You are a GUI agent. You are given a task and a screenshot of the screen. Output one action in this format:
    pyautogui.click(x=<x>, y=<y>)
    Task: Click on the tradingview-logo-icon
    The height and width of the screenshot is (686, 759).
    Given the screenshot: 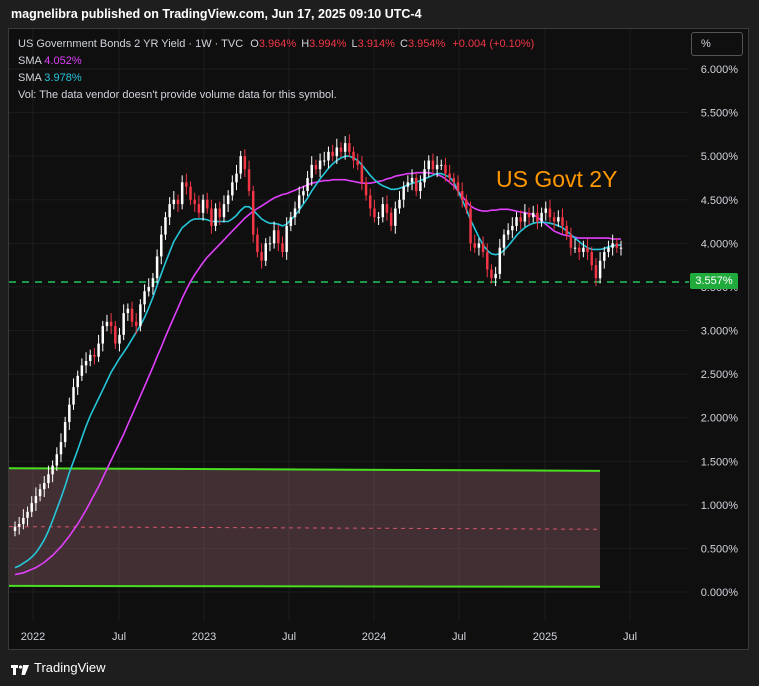 What is the action you would take?
    pyautogui.click(x=20, y=669)
    